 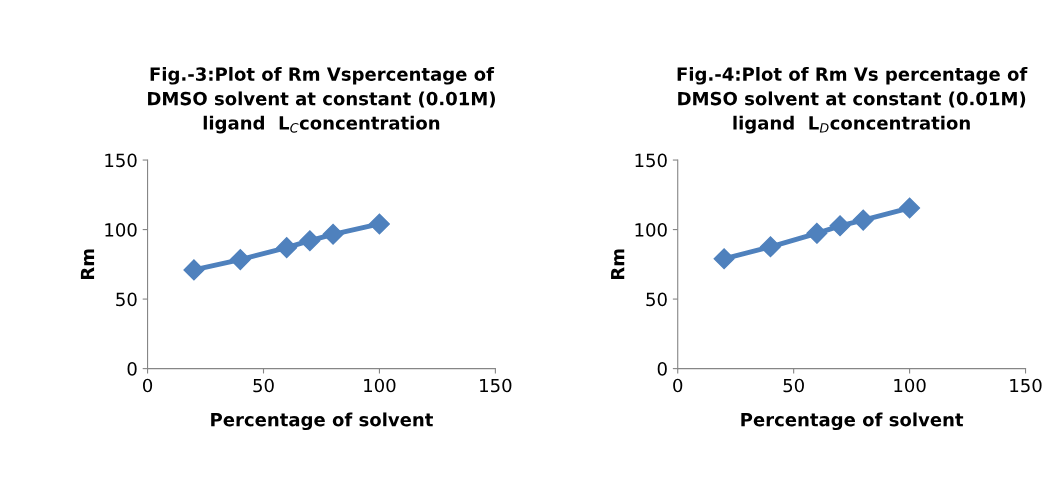 What do you see at coordinates (321, 100) in the screenshot?
I see `chart-title: Fig.-3:Plot of Rm Vspercentage of DMSO solvent at constant (0.01M) ligand L$_{C}$concentration` at bounding box center [321, 100].